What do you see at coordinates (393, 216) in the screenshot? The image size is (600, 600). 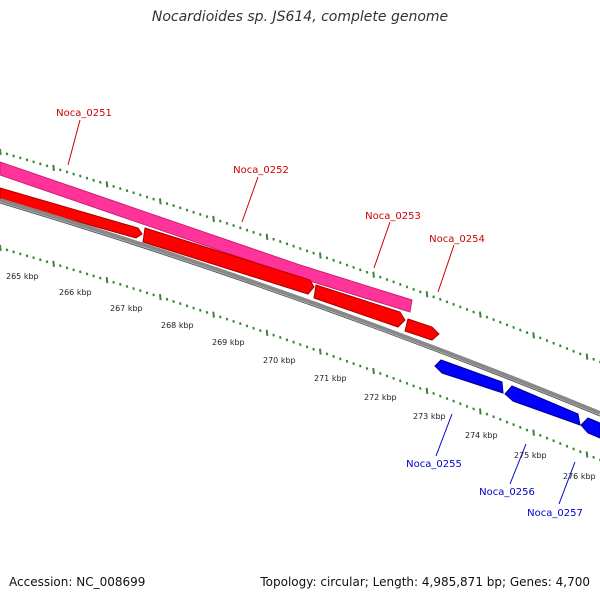 I see `gene-label-noca-0253: Noca_0253` at bounding box center [393, 216].